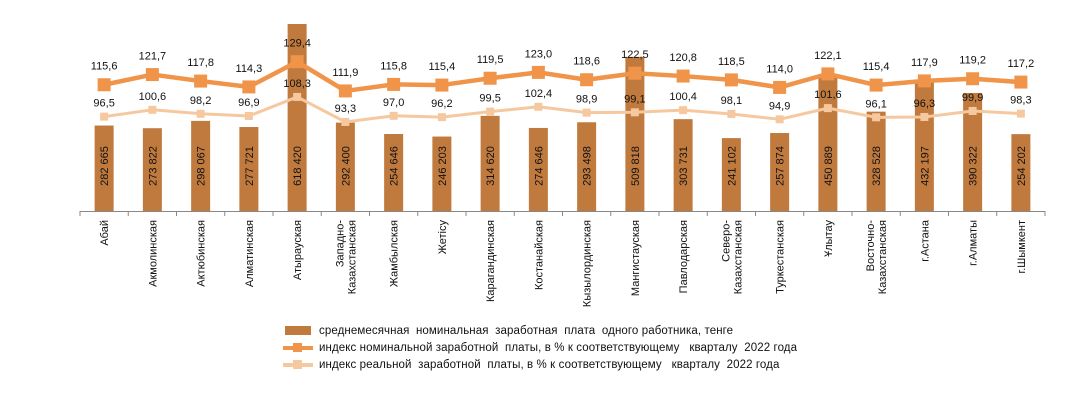  I want to click on x-axis-category-label: Алматинская, so click(250, 253).